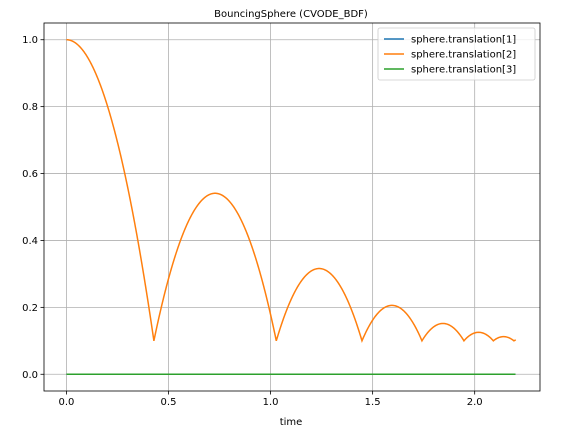 The image size is (565, 435). I want to click on x-tick-label: 1.5, so click(373, 402).